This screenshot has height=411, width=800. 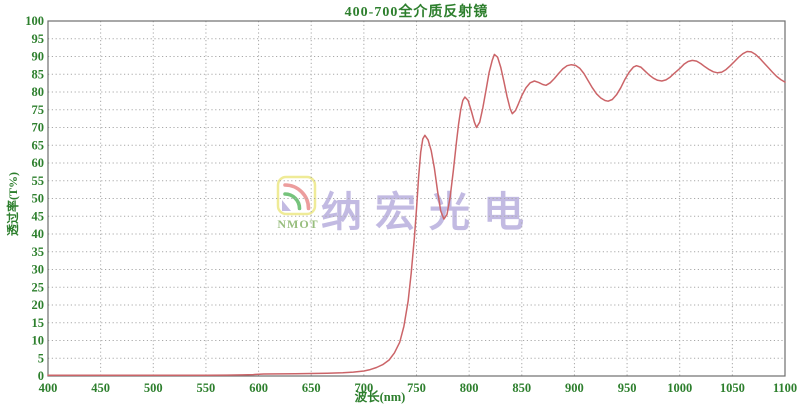 What do you see at coordinates (38, 252) in the screenshot?
I see `y-tick-label: 35` at bounding box center [38, 252].